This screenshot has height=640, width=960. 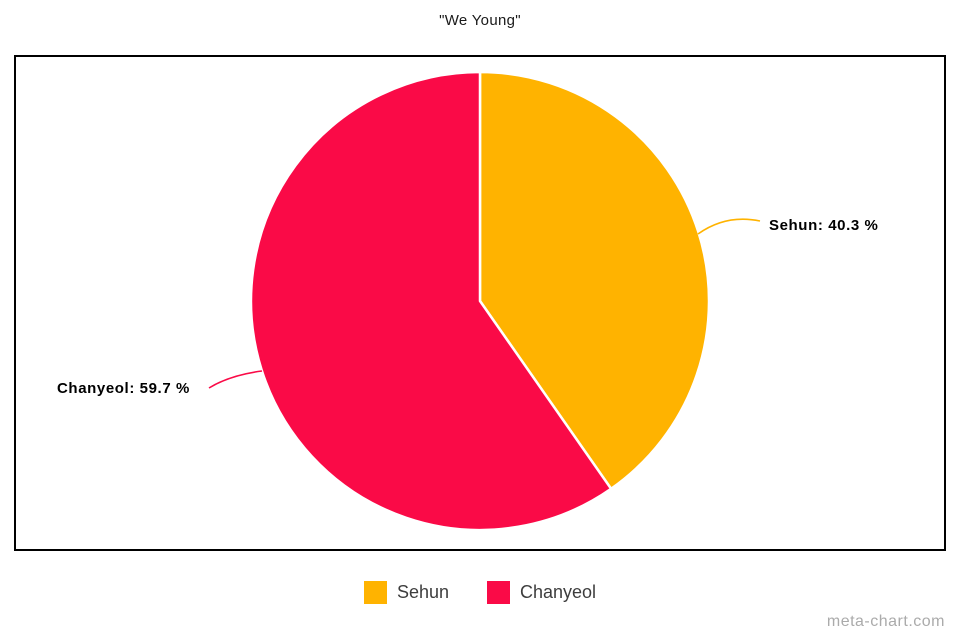 What do you see at coordinates (422, 592) in the screenshot?
I see `legend-label-sehun: Sehun` at bounding box center [422, 592].